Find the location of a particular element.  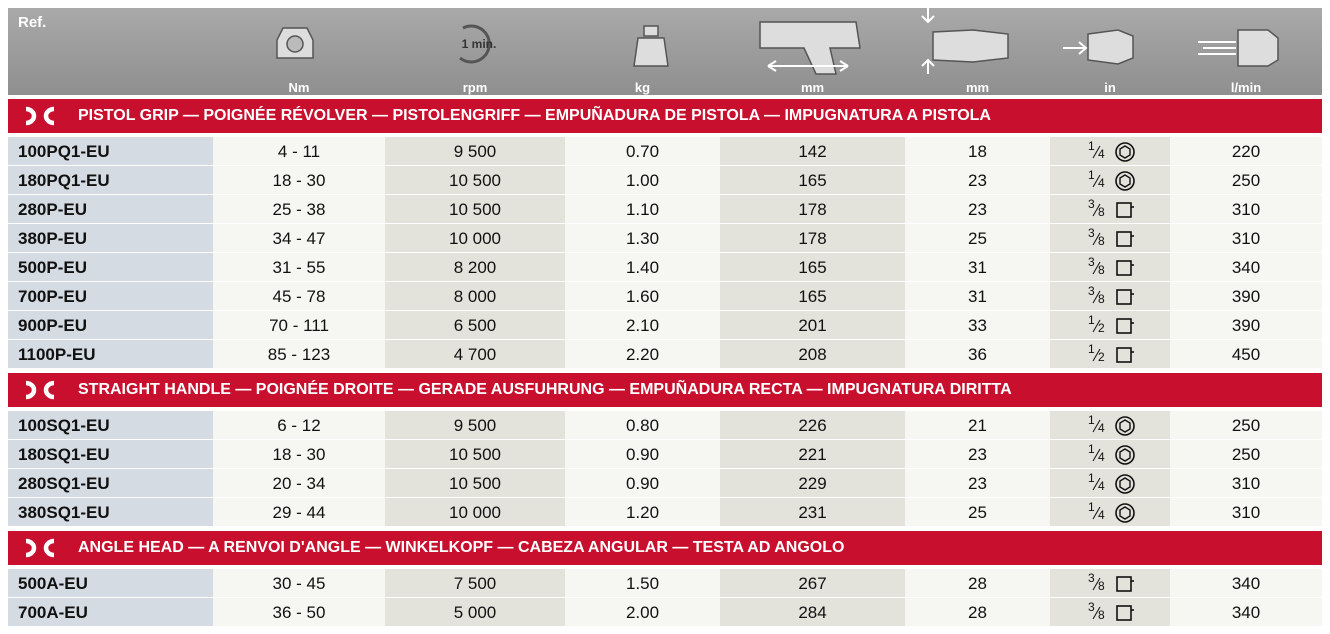

clock-label: 1 min. is located at coordinates (479, 44).